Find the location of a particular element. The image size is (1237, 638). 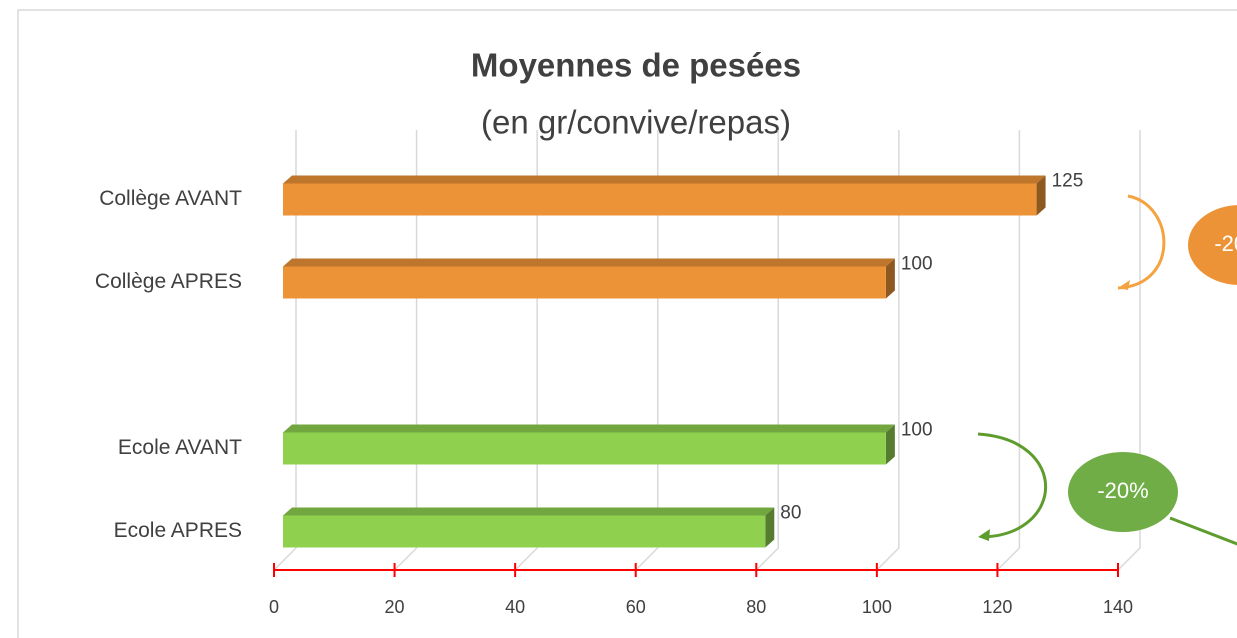

arrow-orange is located at coordinates (1141, 242).